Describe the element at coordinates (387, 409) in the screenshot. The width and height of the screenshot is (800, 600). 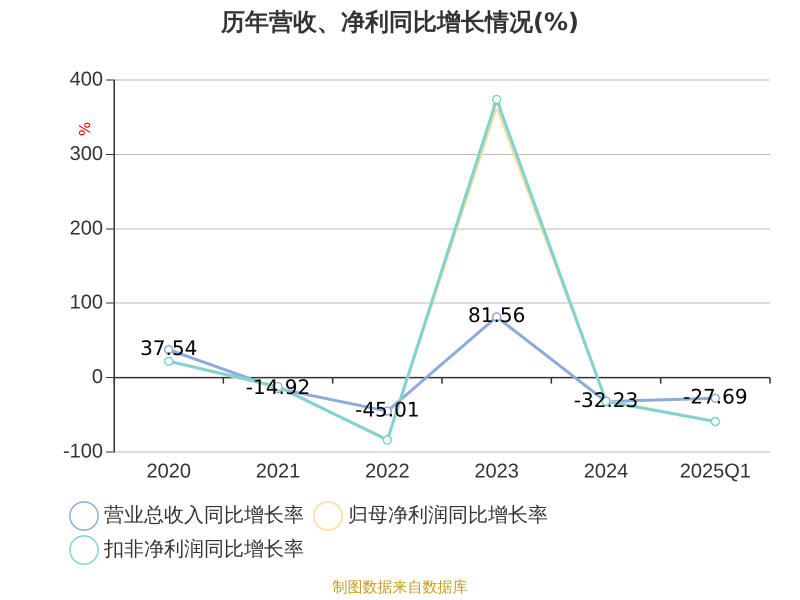
I see `data-label: -45.01` at that location.